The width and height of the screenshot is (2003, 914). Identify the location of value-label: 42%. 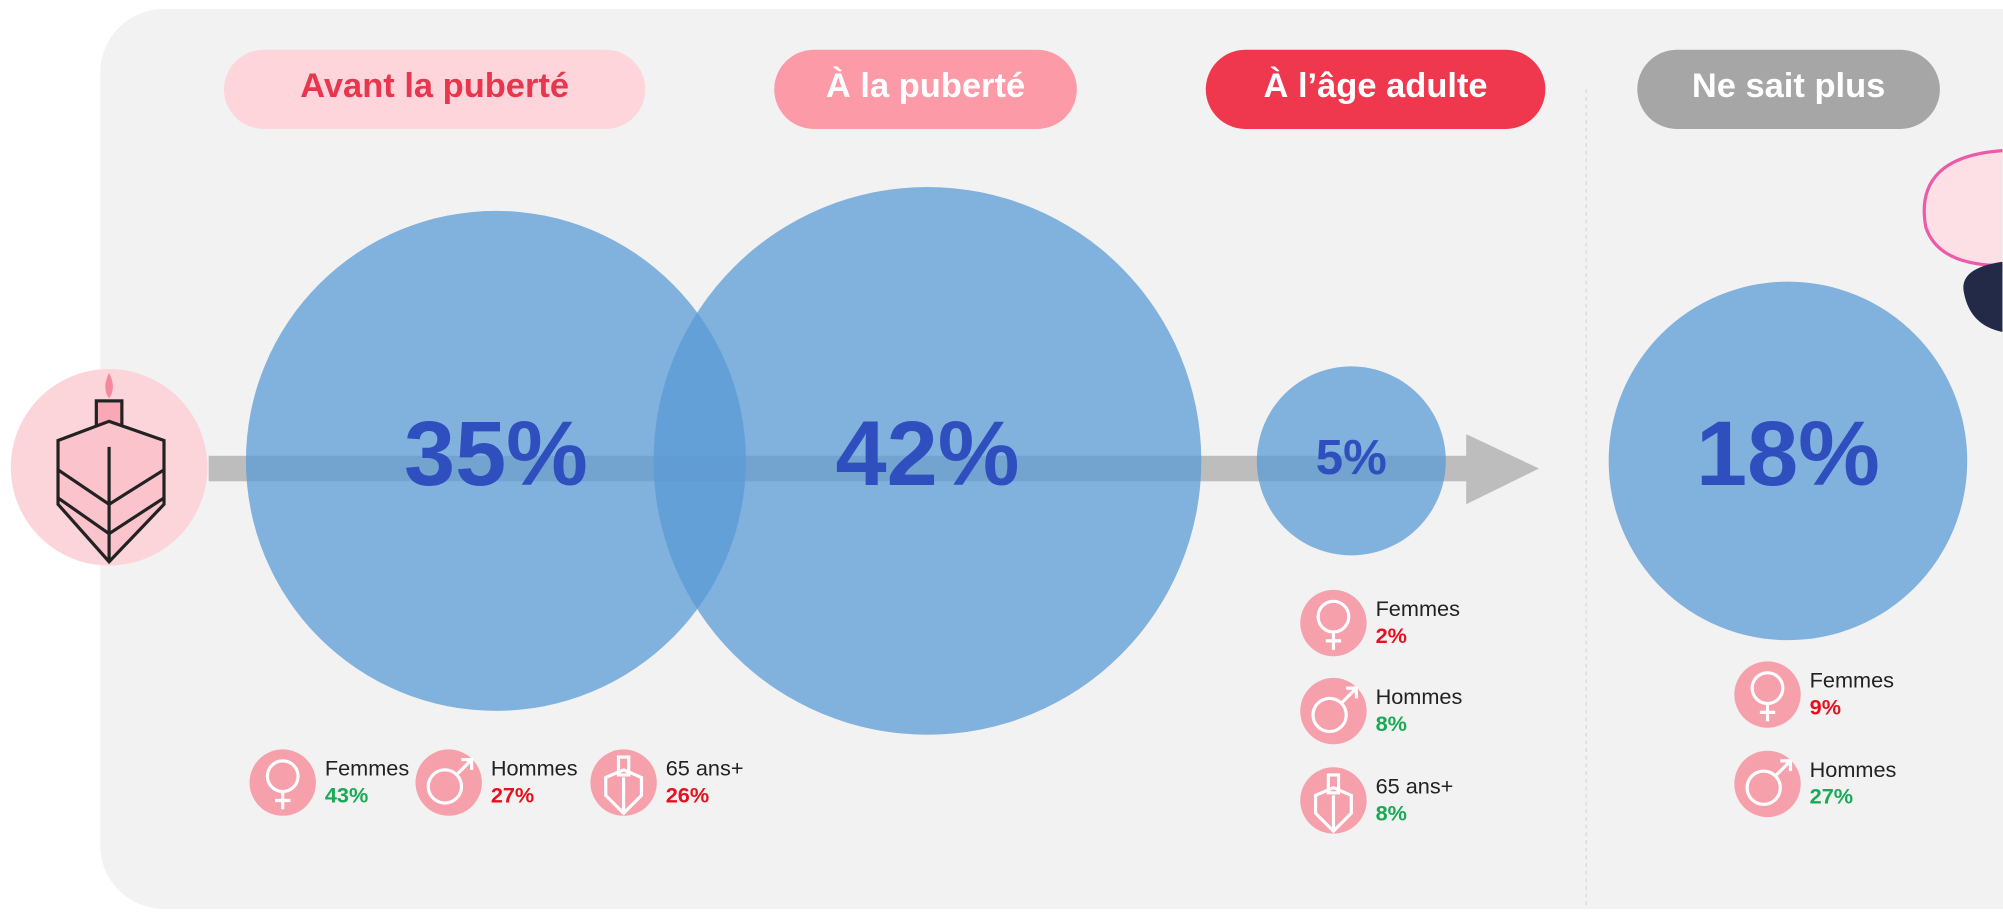
(927, 454).